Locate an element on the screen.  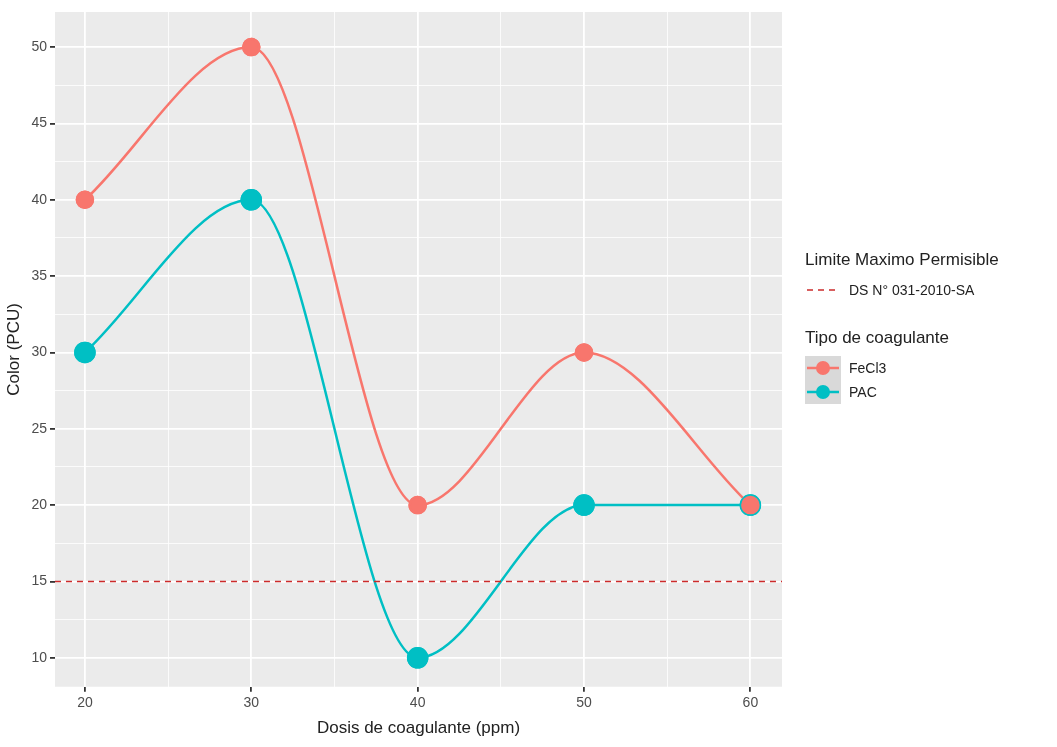
legend-title: Tipo de coagulante is located at coordinates (877, 338).